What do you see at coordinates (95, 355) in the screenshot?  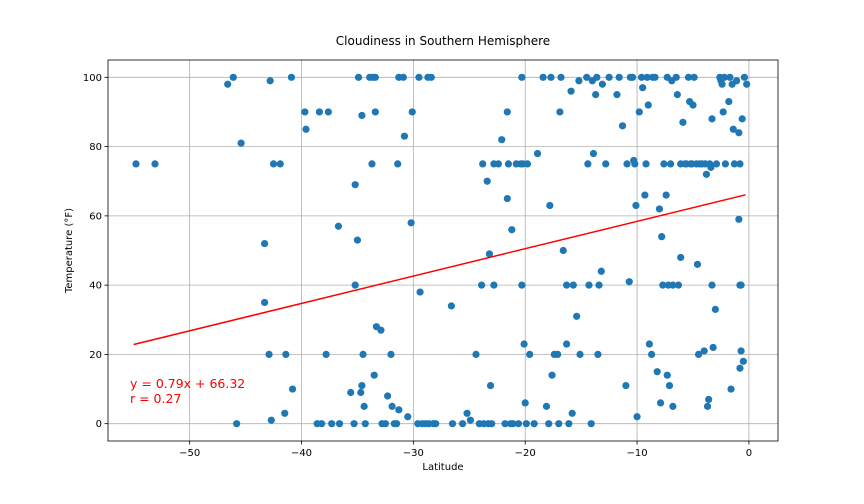 I see `y-tick-label: 20` at bounding box center [95, 355].